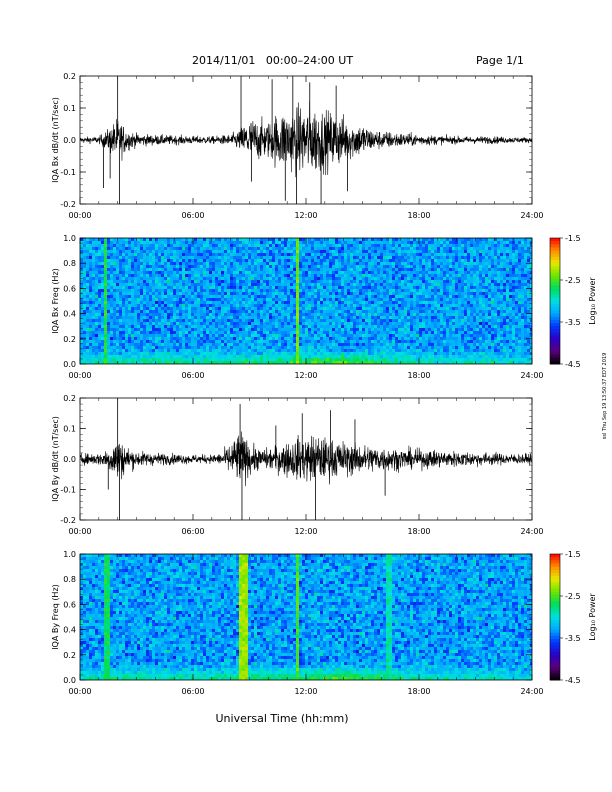 The image size is (612, 792). What do you see at coordinates (306, 301) in the screenshot?
I see `spectrogram-cells` at bounding box center [306, 301].